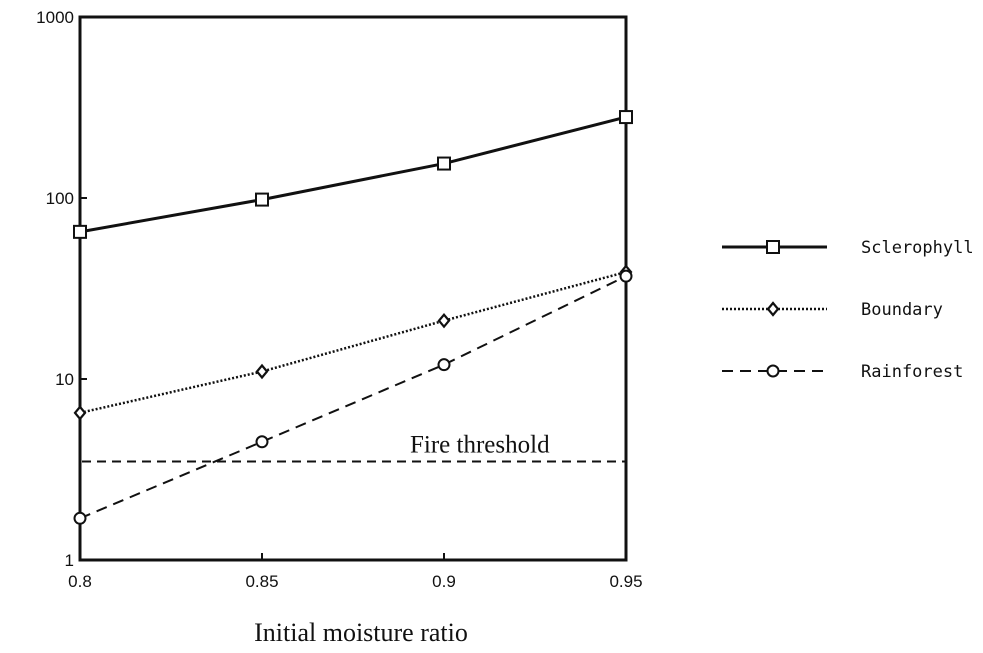  Describe the element at coordinates (480, 445) in the screenshot. I see `fire-threshold-label: Fire threshold` at that location.